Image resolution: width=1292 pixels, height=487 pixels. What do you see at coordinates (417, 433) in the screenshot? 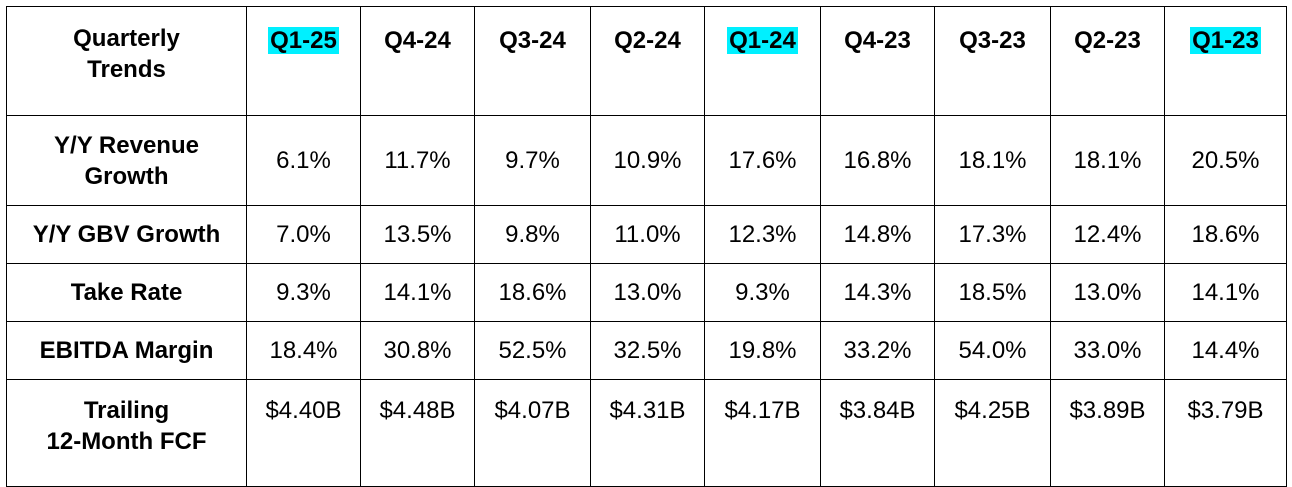
I see `table-cell: $4.48B` at bounding box center [417, 433].